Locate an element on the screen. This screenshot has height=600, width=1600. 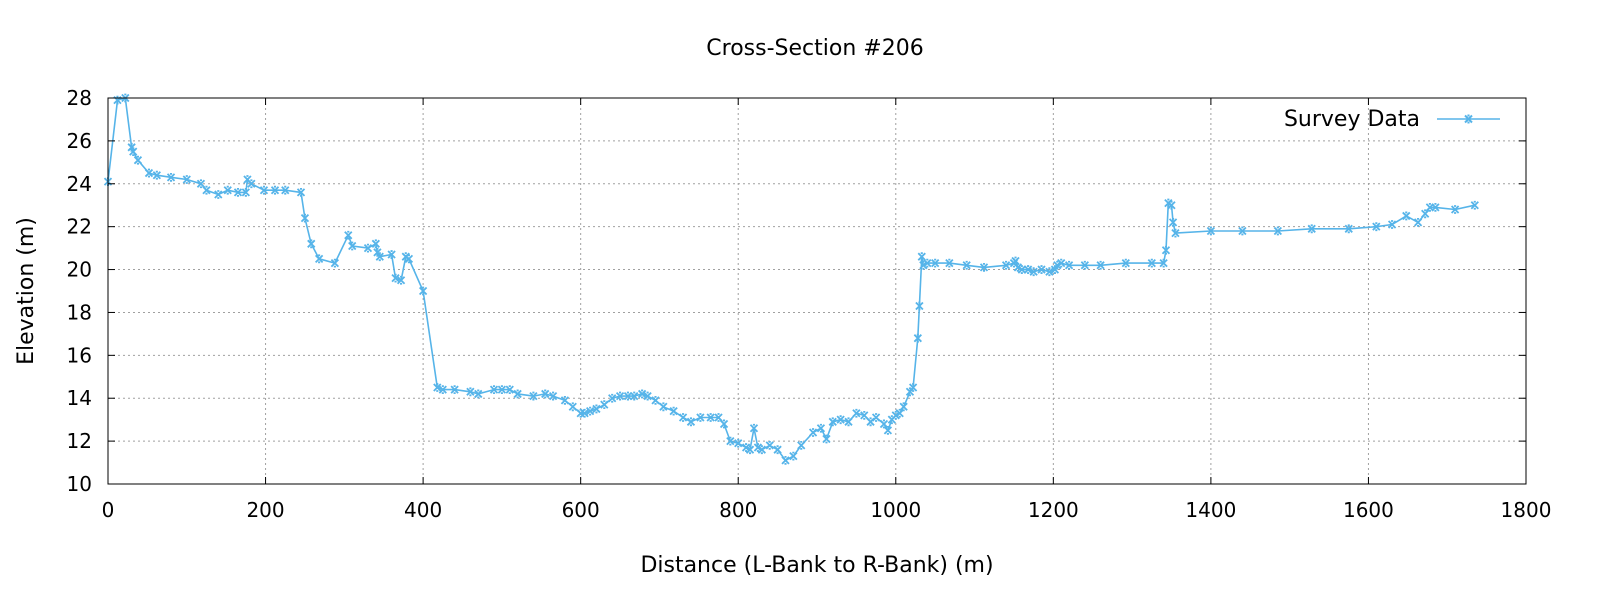
y-tick-label: 28 is located at coordinates (79, 98).